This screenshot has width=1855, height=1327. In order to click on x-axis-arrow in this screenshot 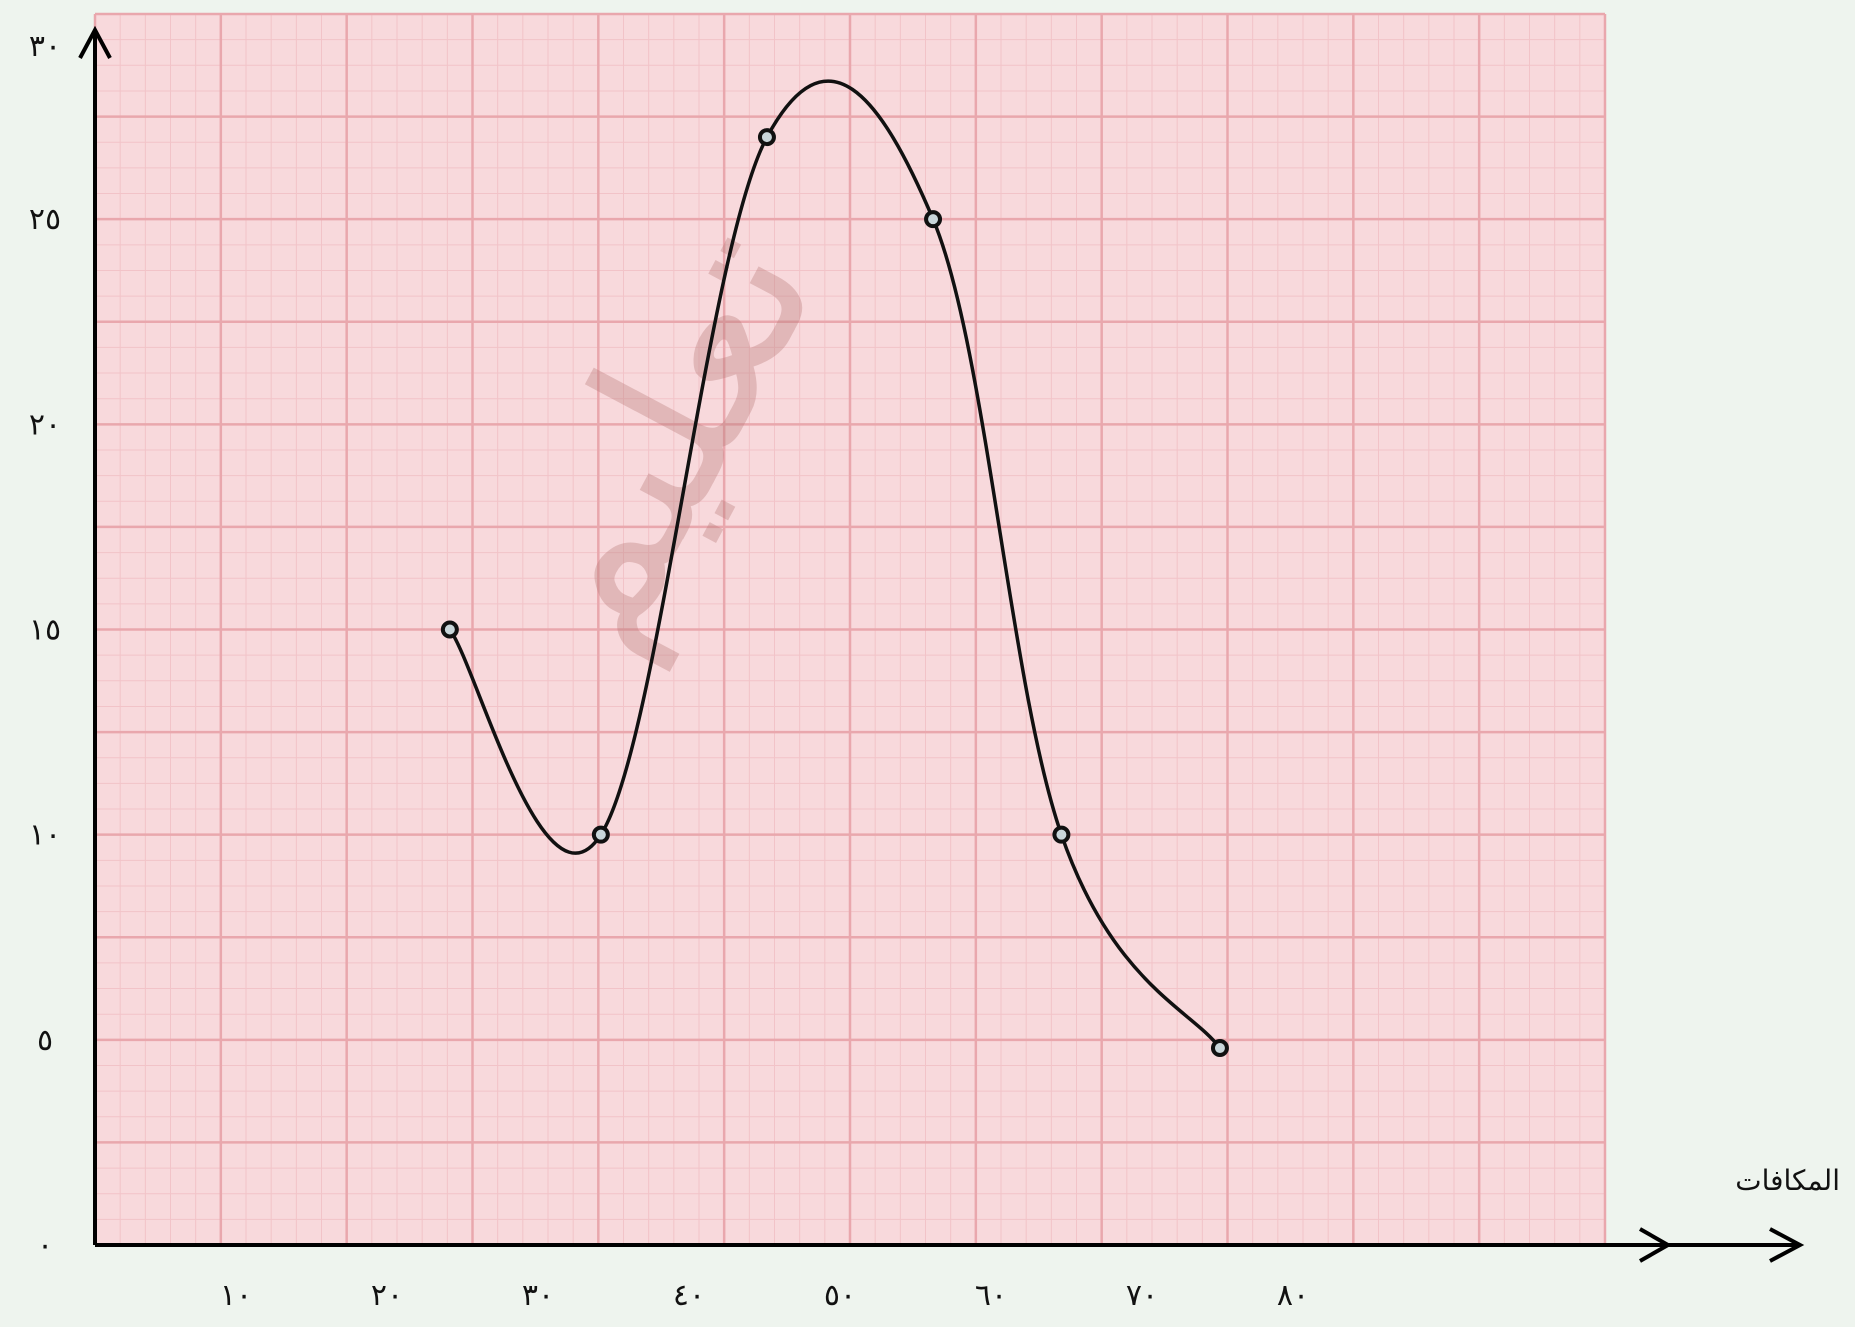, I will do `click(1787, 1245)`.